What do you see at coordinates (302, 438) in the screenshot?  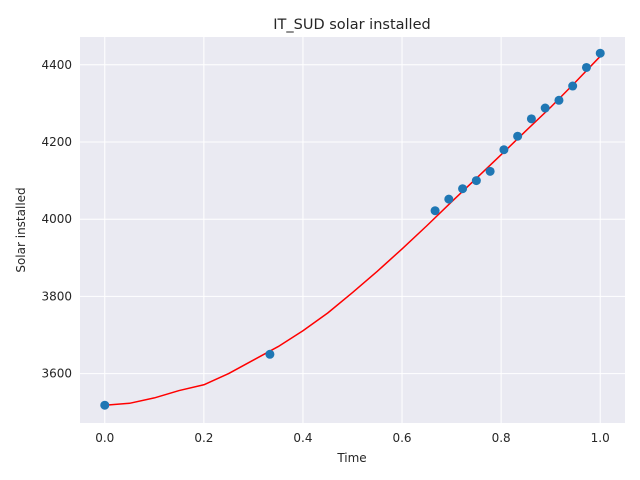 I see `x-tick-label: 0.4` at bounding box center [302, 438].